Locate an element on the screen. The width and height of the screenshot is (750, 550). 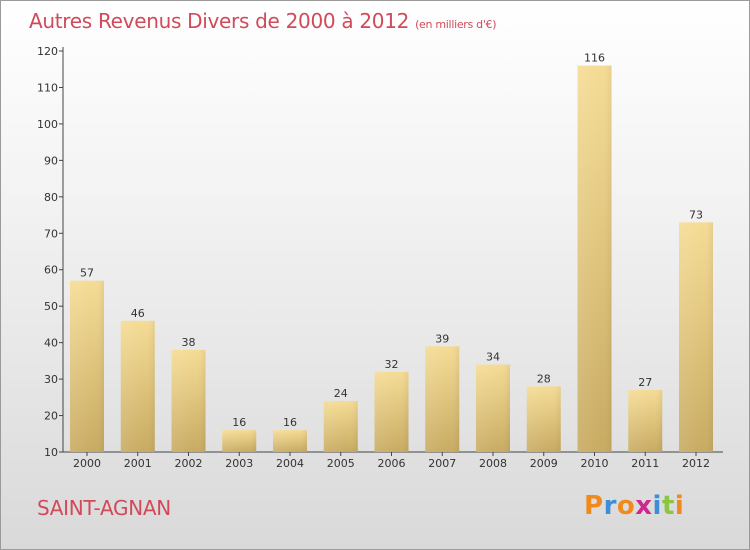
logo-letter: P is located at coordinates (594, 506).